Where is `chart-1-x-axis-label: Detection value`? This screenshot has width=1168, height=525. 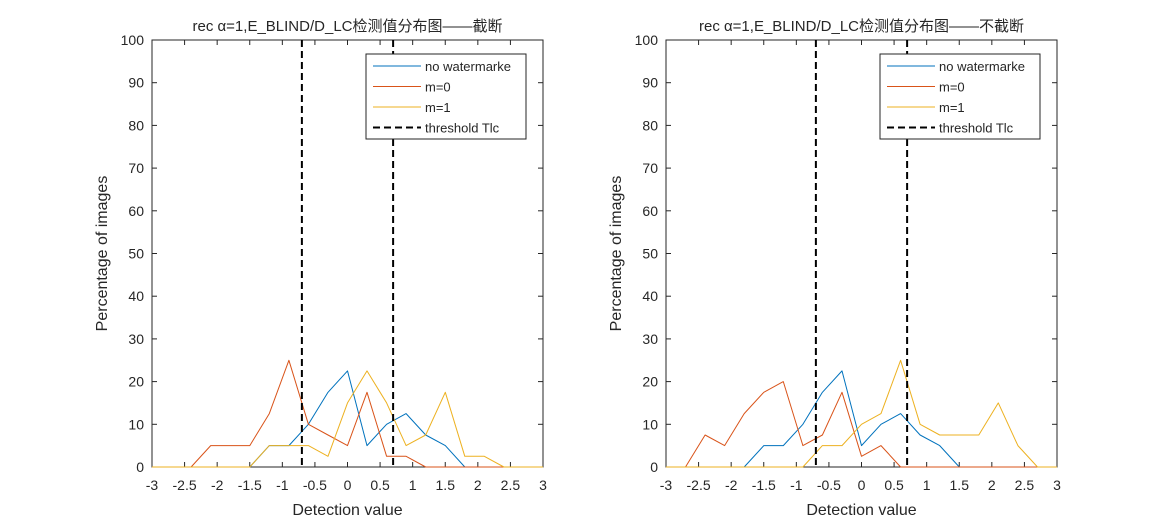 chart-1-x-axis-label: Detection value is located at coordinates (347, 510).